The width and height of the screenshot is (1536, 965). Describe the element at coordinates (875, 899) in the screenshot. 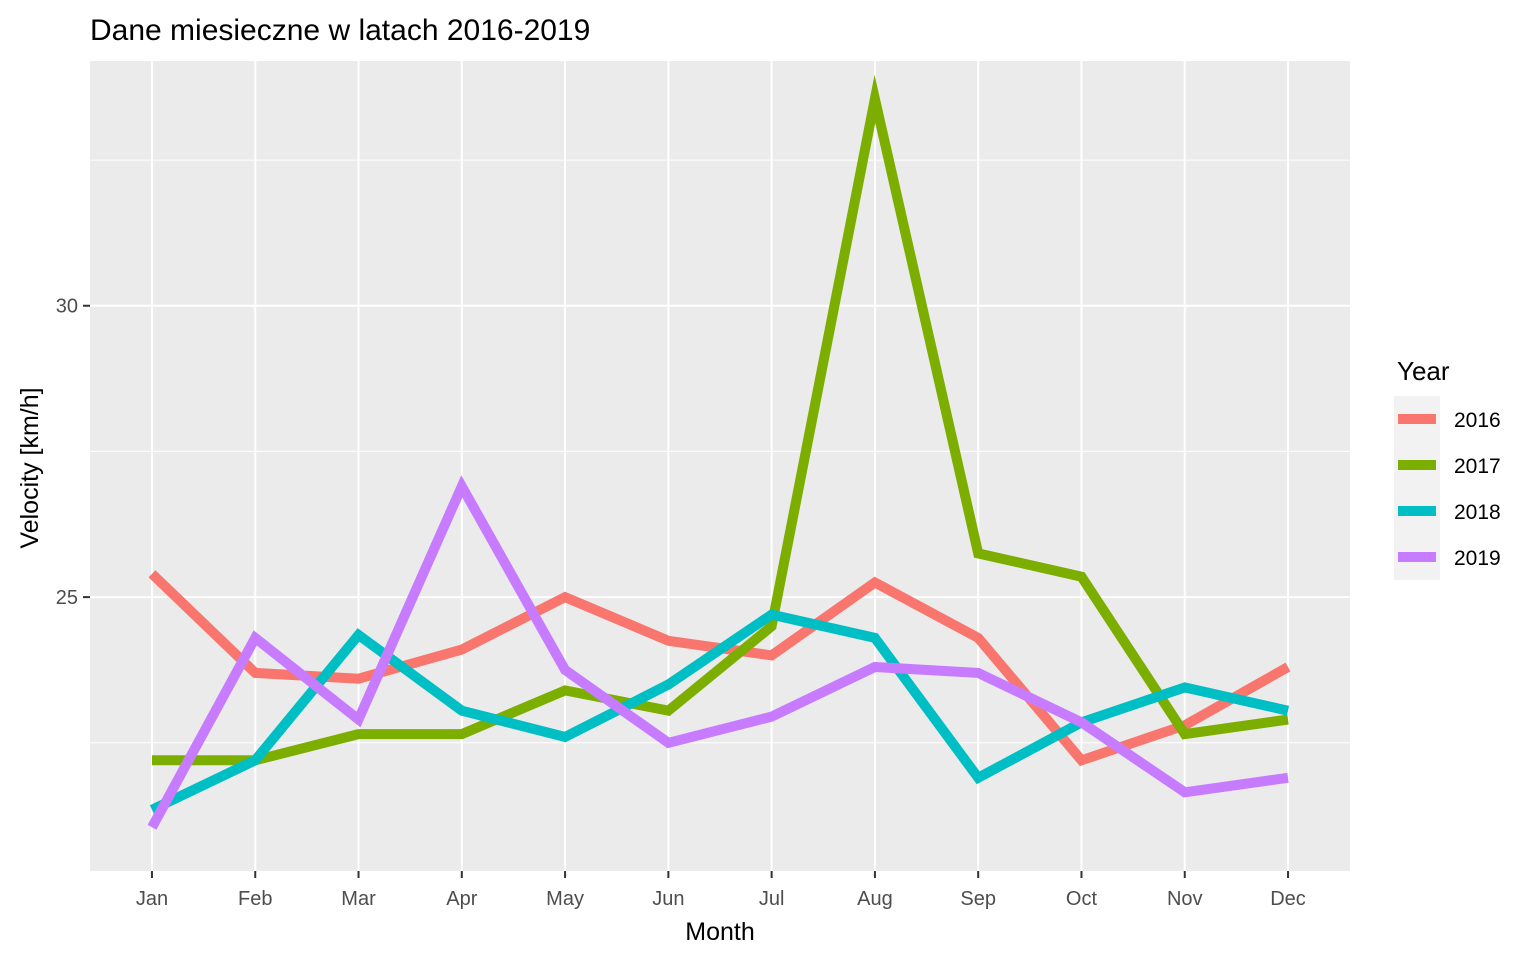

I see `x-tick-label: Aug` at that location.